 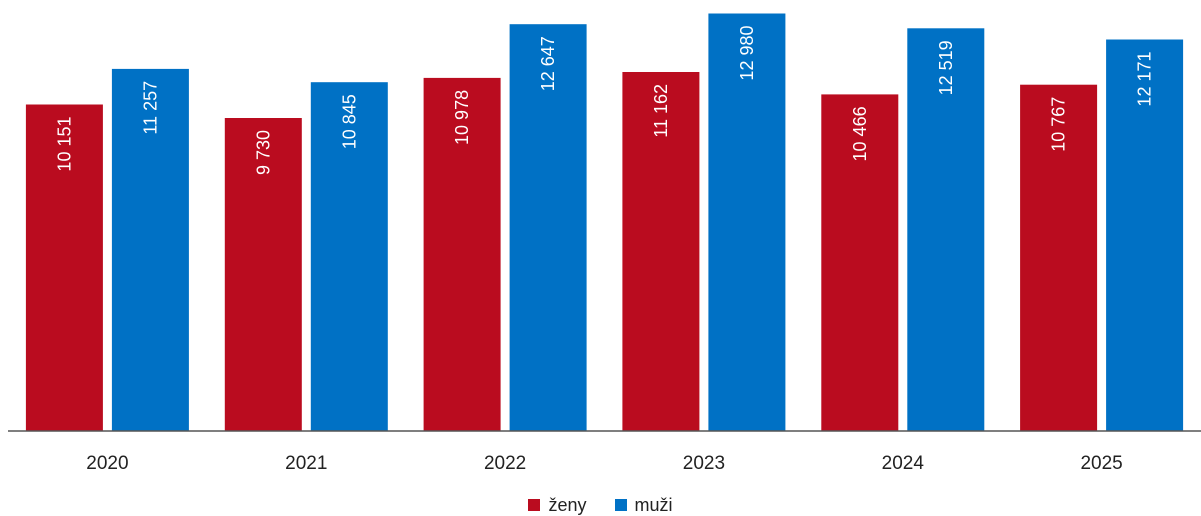 What do you see at coordinates (263, 152) in the screenshot?
I see `value-label-zeny-2021: 9 730` at bounding box center [263, 152].